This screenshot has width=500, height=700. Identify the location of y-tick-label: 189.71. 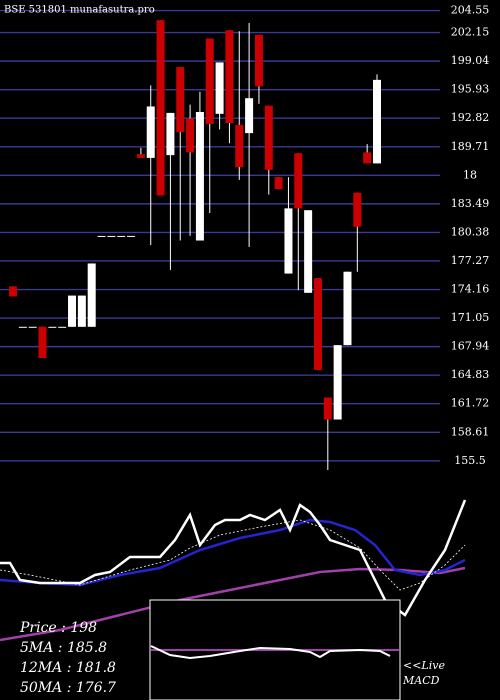
(470, 146).